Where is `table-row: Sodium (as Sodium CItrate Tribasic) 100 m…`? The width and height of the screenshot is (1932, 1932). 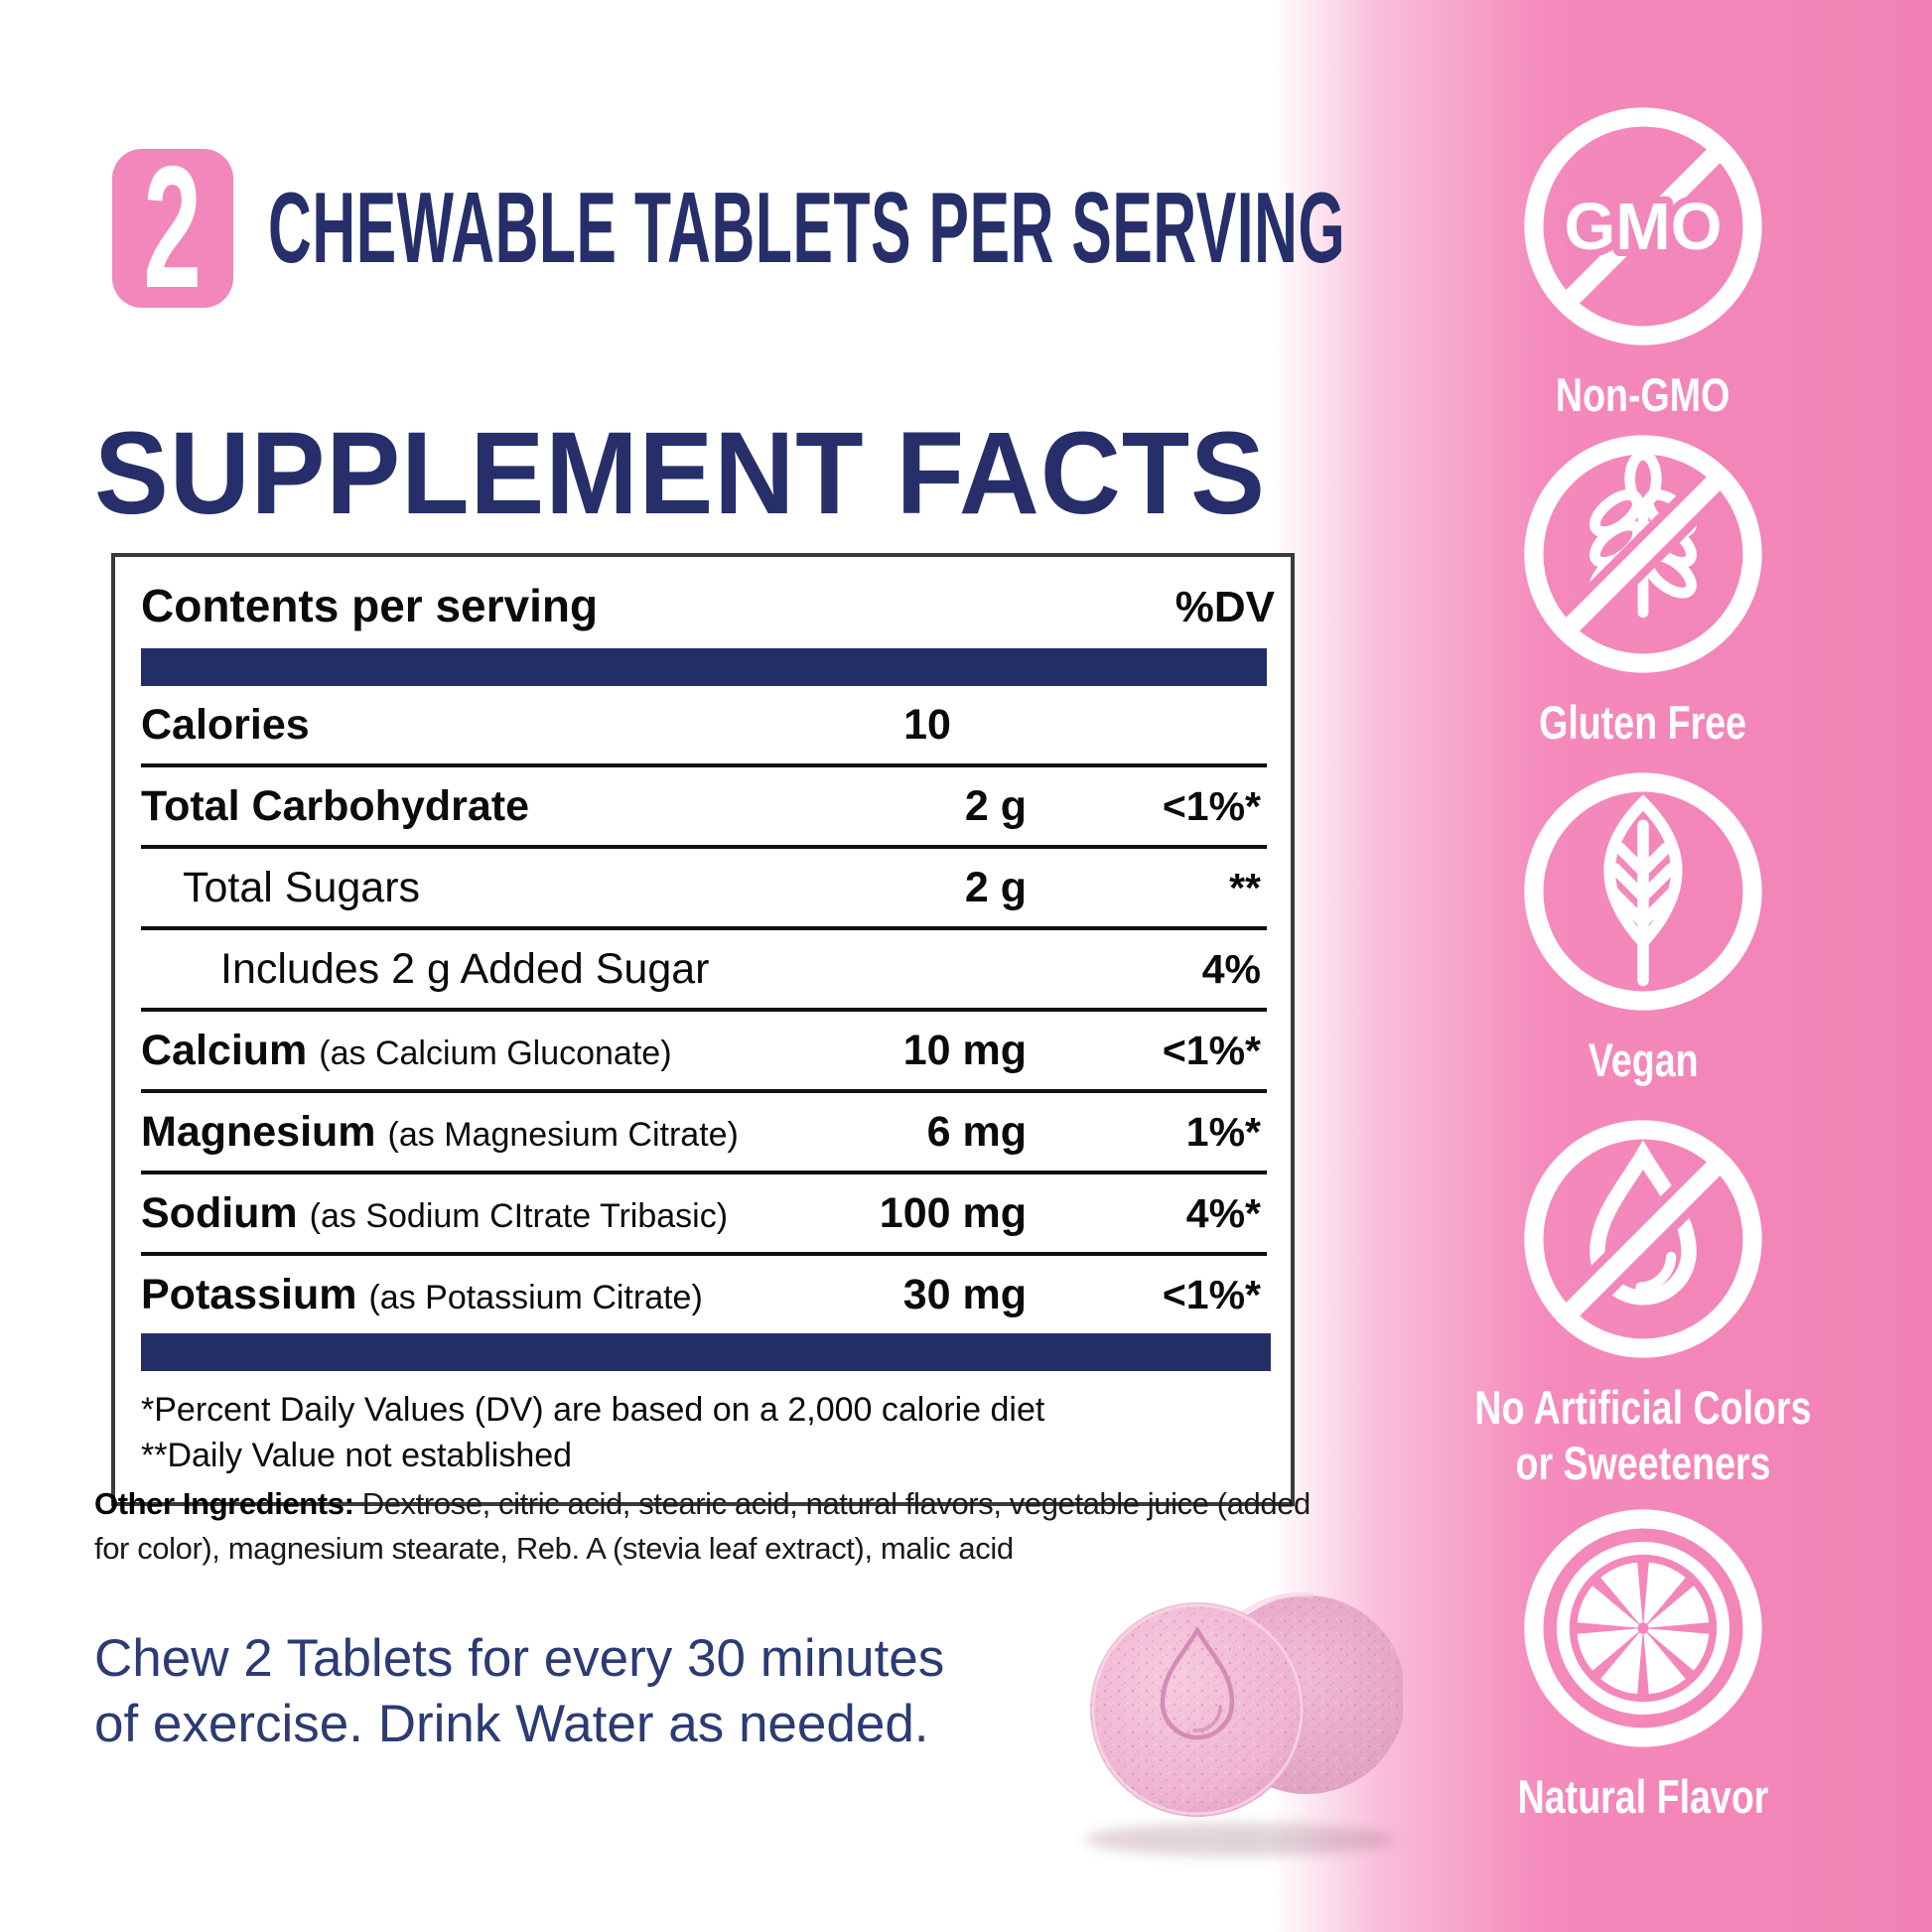
table-row: Sodium (as Sodium CItrate Tribasic) 100 m… is located at coordinates (708, 1213).